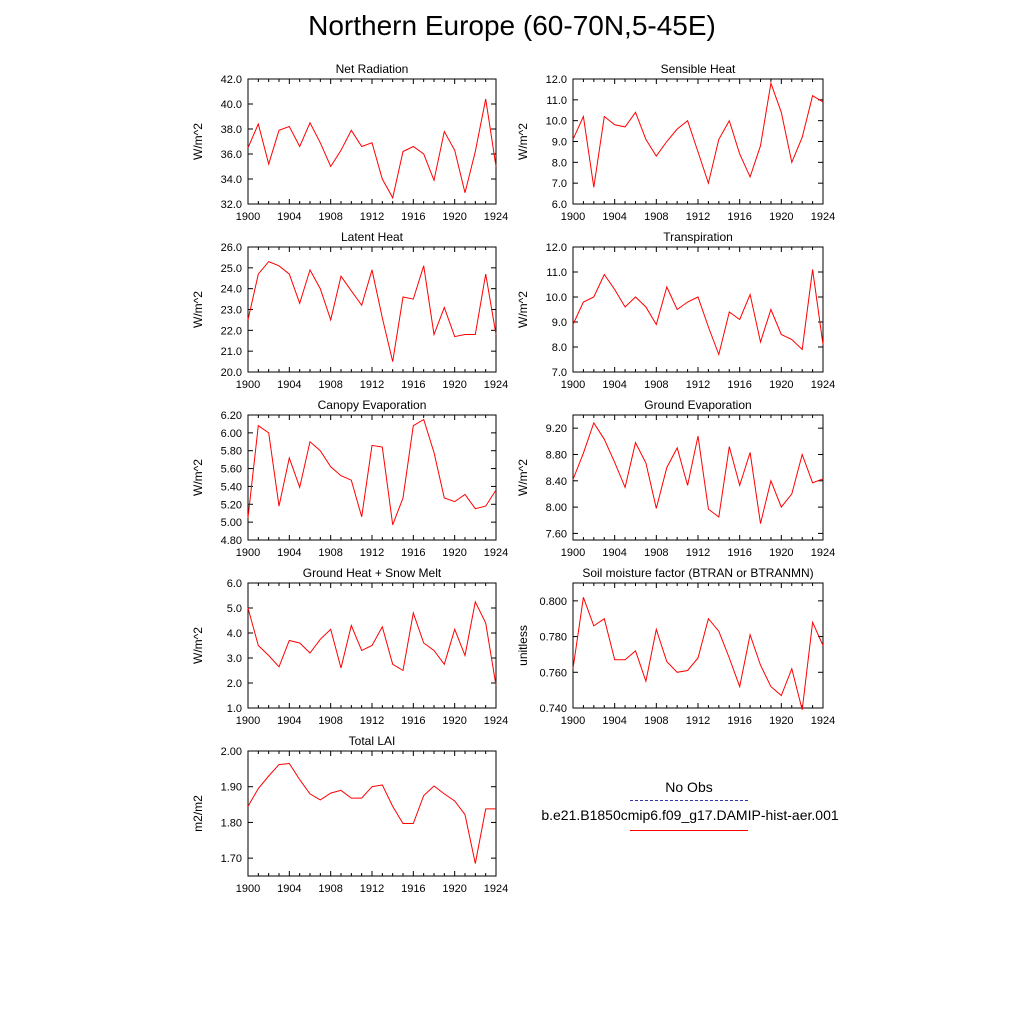 This screenshot has width=1024, height=1024. What do you see at coordinates (697, 573) in the screenshot?
I see `panel-title: Soil moisture factor (BTRAN or BTRANMN)` at bounding box center [697, 573].